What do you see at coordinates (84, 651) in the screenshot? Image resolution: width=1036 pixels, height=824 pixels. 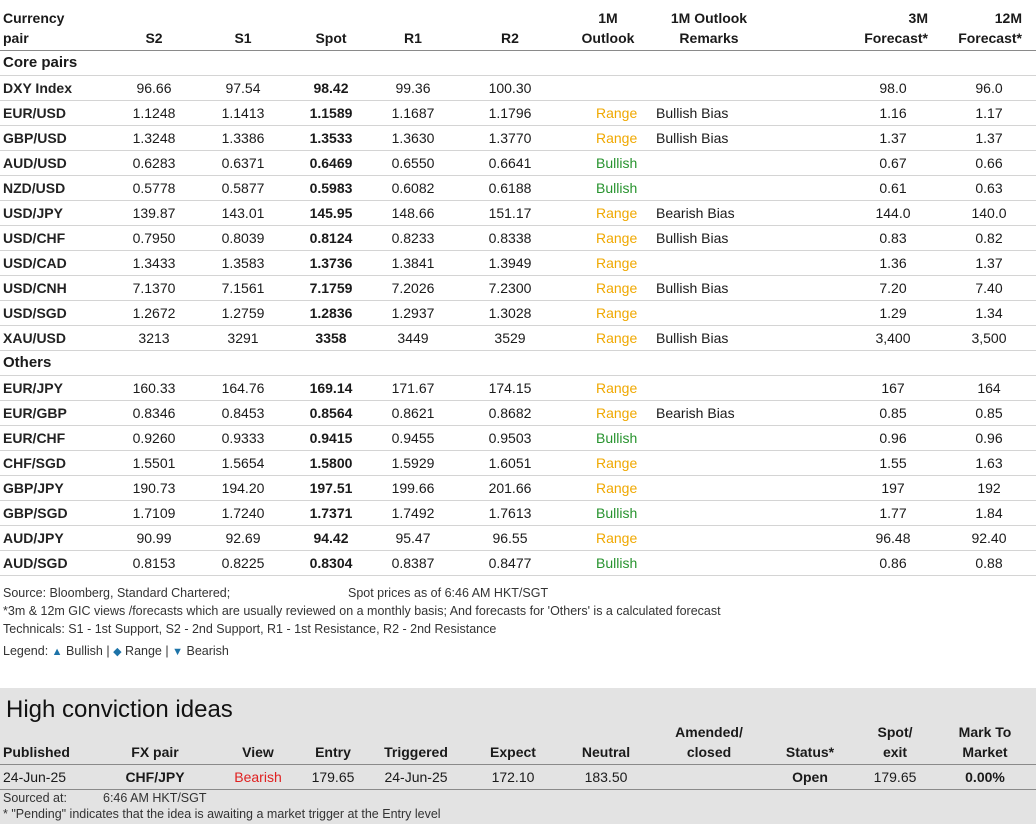 I see `legend-bullish: Bullish` at bounding box center [84, 651].